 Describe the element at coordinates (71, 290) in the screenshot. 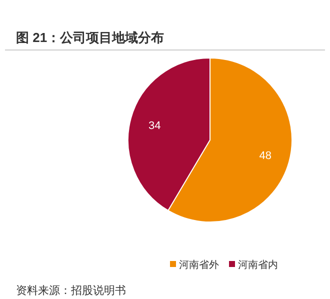

I see `text: 资料来源：招股说明书` at that location.